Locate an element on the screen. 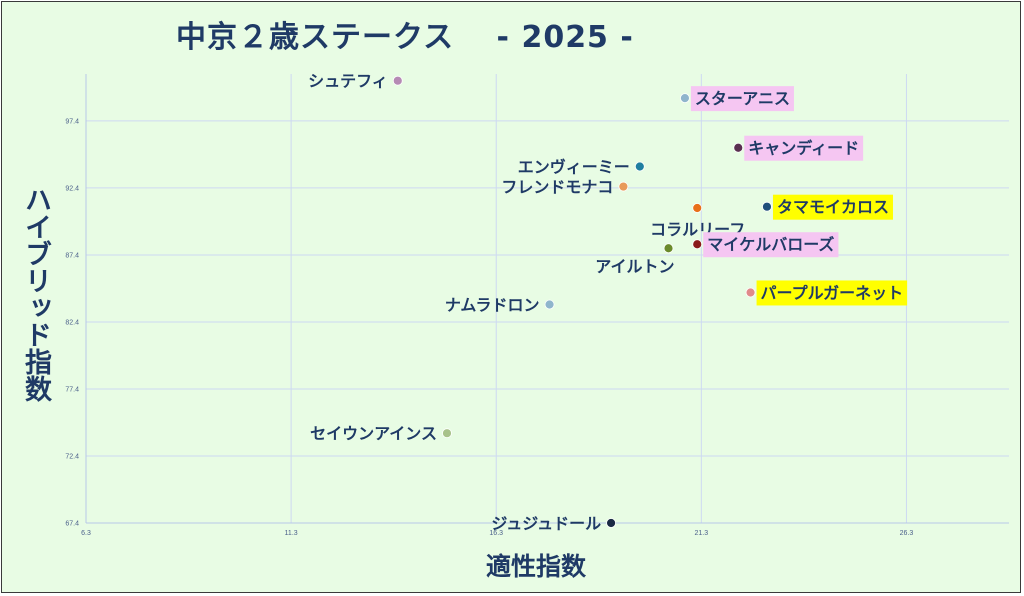 This screenshot has height=596, width=1024. data-point-group: ナムラドロン is located at coordinates (500, 305).